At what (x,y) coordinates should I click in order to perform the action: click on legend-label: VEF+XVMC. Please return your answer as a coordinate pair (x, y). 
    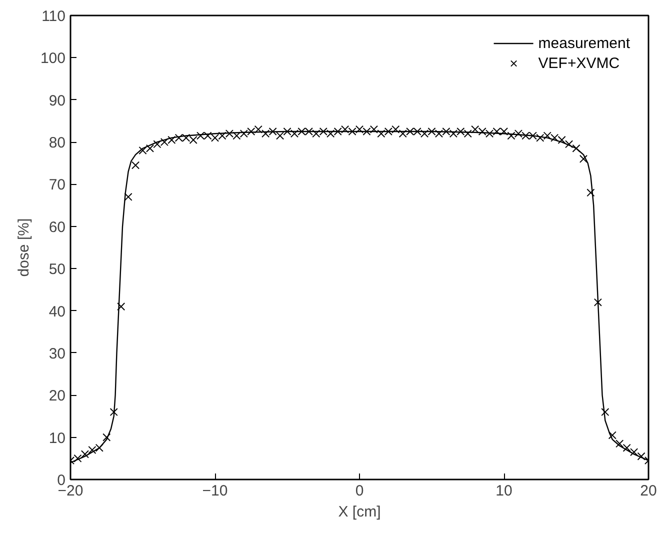
    Looking at the image, I should click on (579, 63).